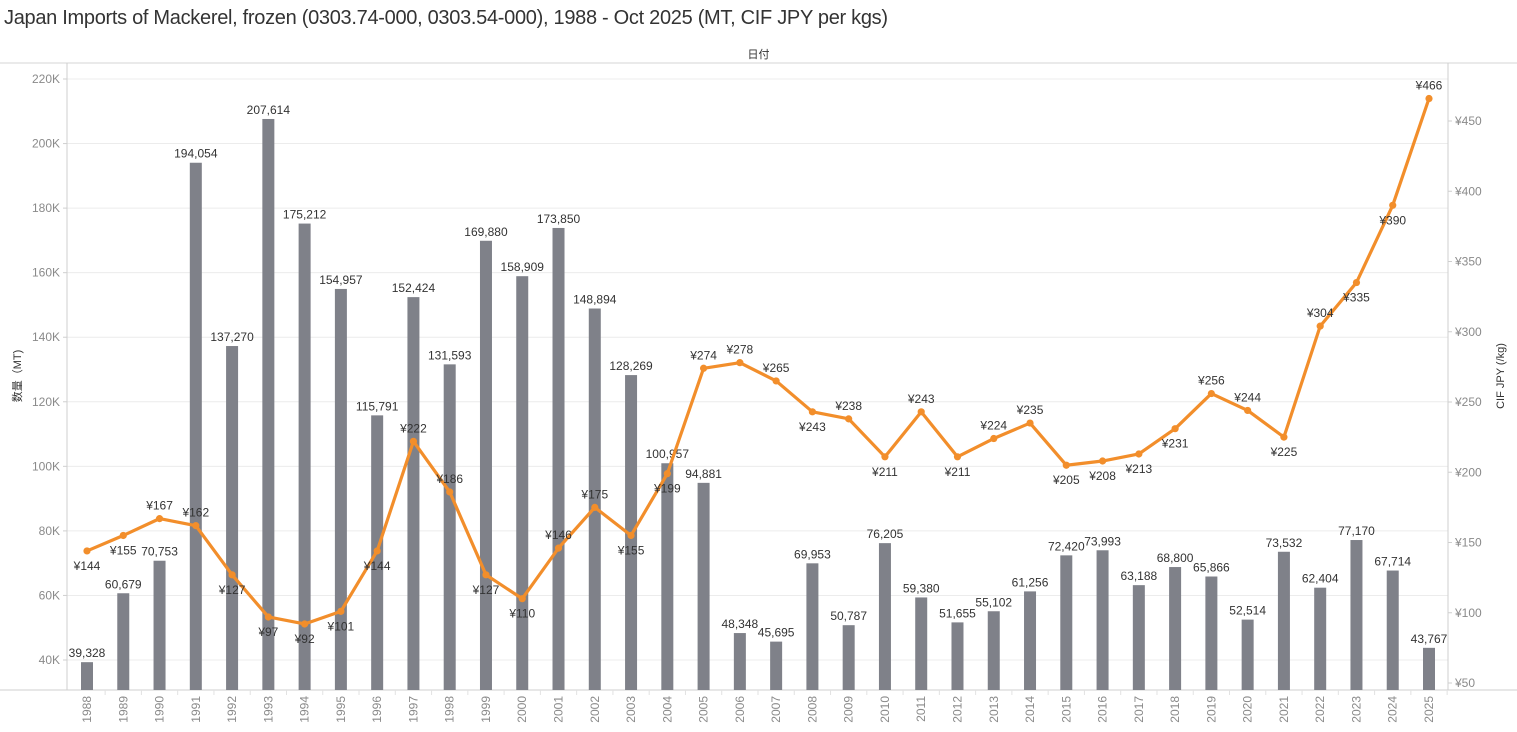  I want to click on bar-label-2012: 51,655, so click(957, 613).